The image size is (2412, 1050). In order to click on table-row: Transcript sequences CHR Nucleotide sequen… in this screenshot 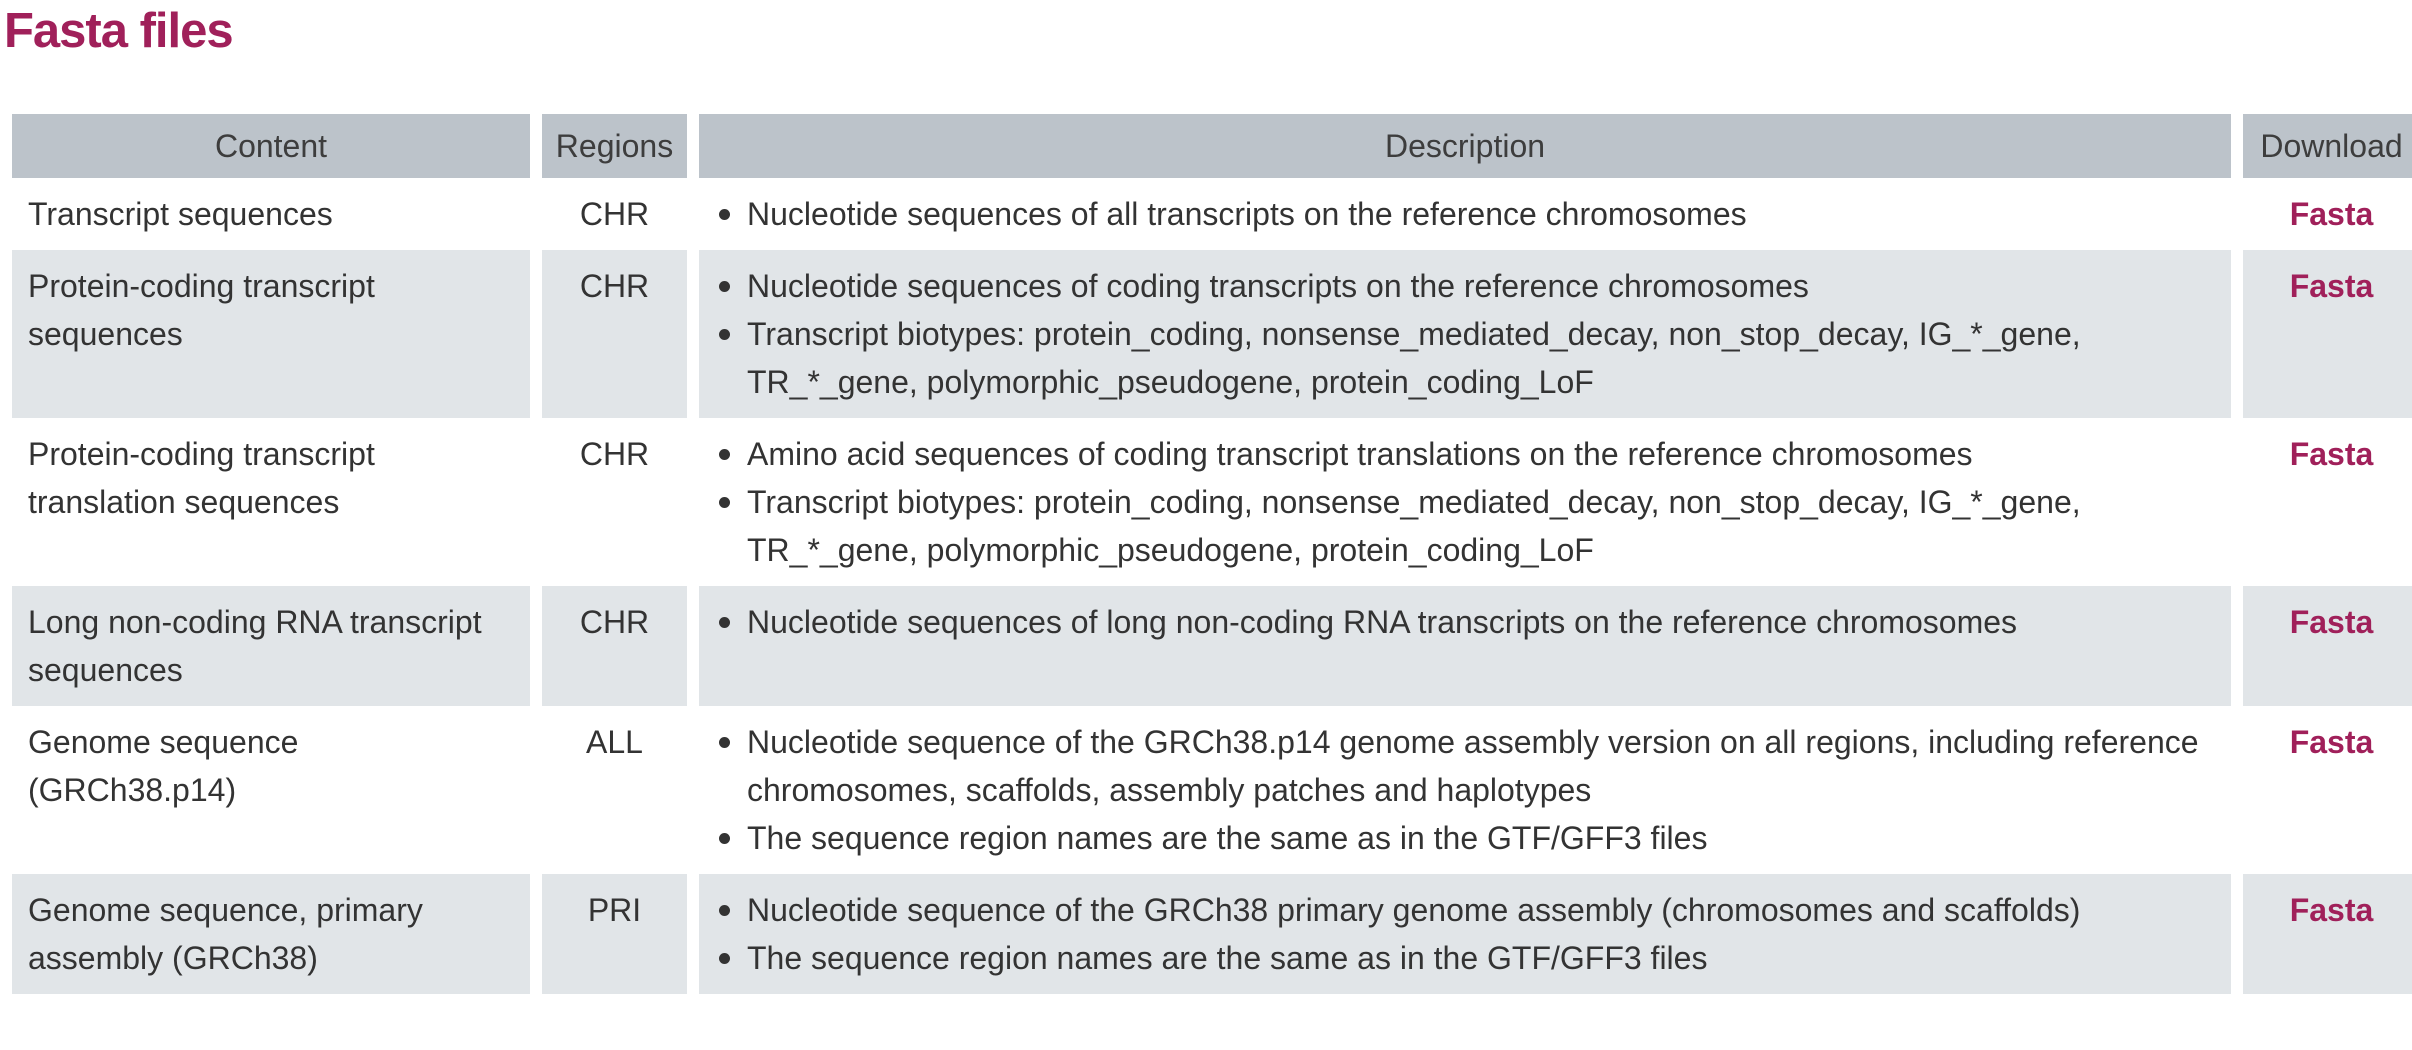, I will do `click(1212, 214)`.